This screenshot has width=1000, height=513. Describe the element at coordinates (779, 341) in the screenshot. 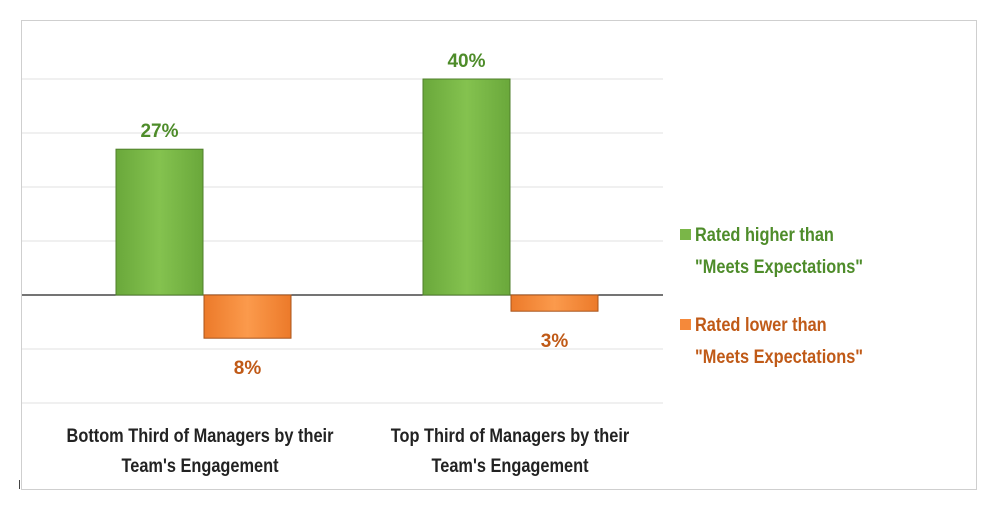

I see `legend-label-lower: Rated lower than "Meets Expectations"` at that location.